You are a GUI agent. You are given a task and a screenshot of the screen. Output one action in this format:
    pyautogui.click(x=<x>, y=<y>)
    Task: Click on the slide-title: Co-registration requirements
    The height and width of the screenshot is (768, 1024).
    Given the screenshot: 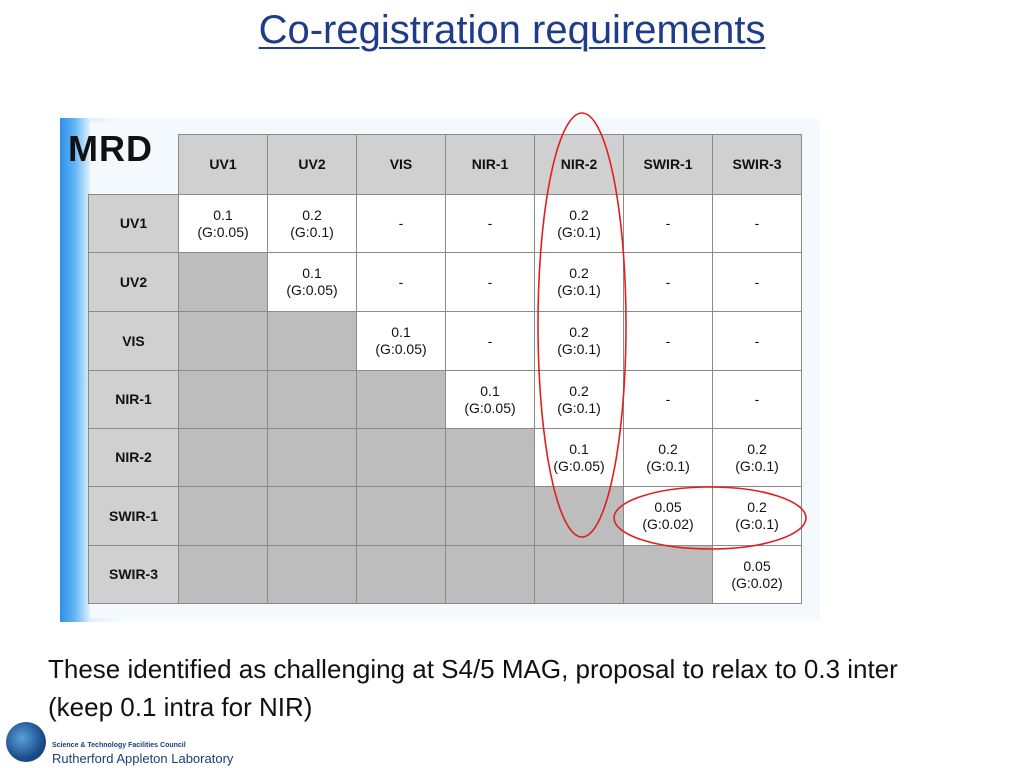 What is the action you would take?
    pyautogui.click(x=512, y=30)
    